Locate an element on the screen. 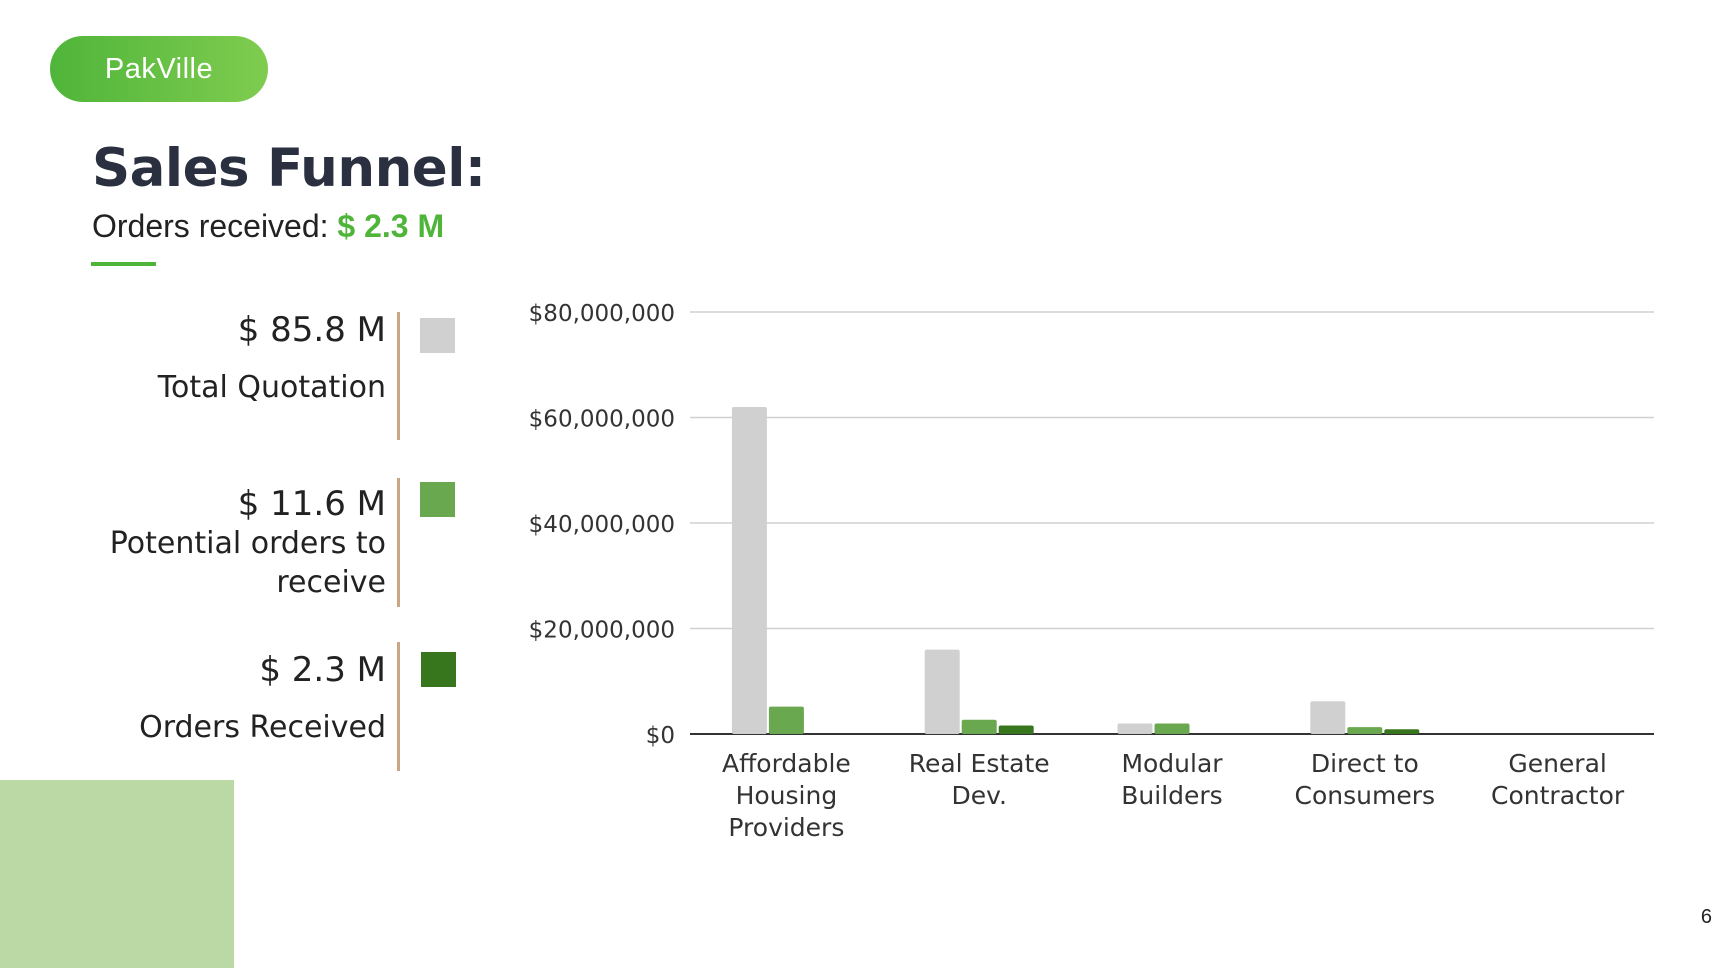 Image resolution: width=1720 pixels, height=968 pixels. x-tick-label: Modular is located at coordinates (1172, 763).